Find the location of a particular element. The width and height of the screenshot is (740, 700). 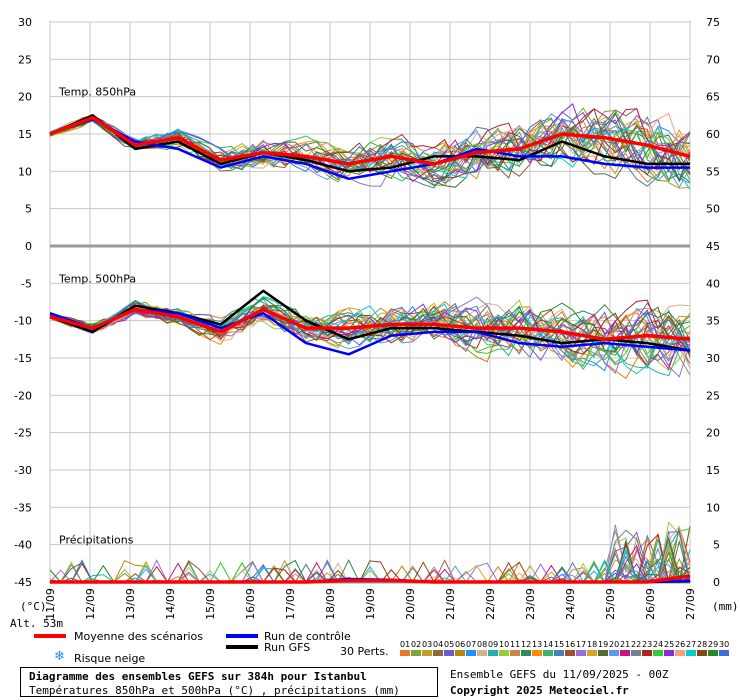

perturbation-id: 12 is located at coordinates (526, 644).